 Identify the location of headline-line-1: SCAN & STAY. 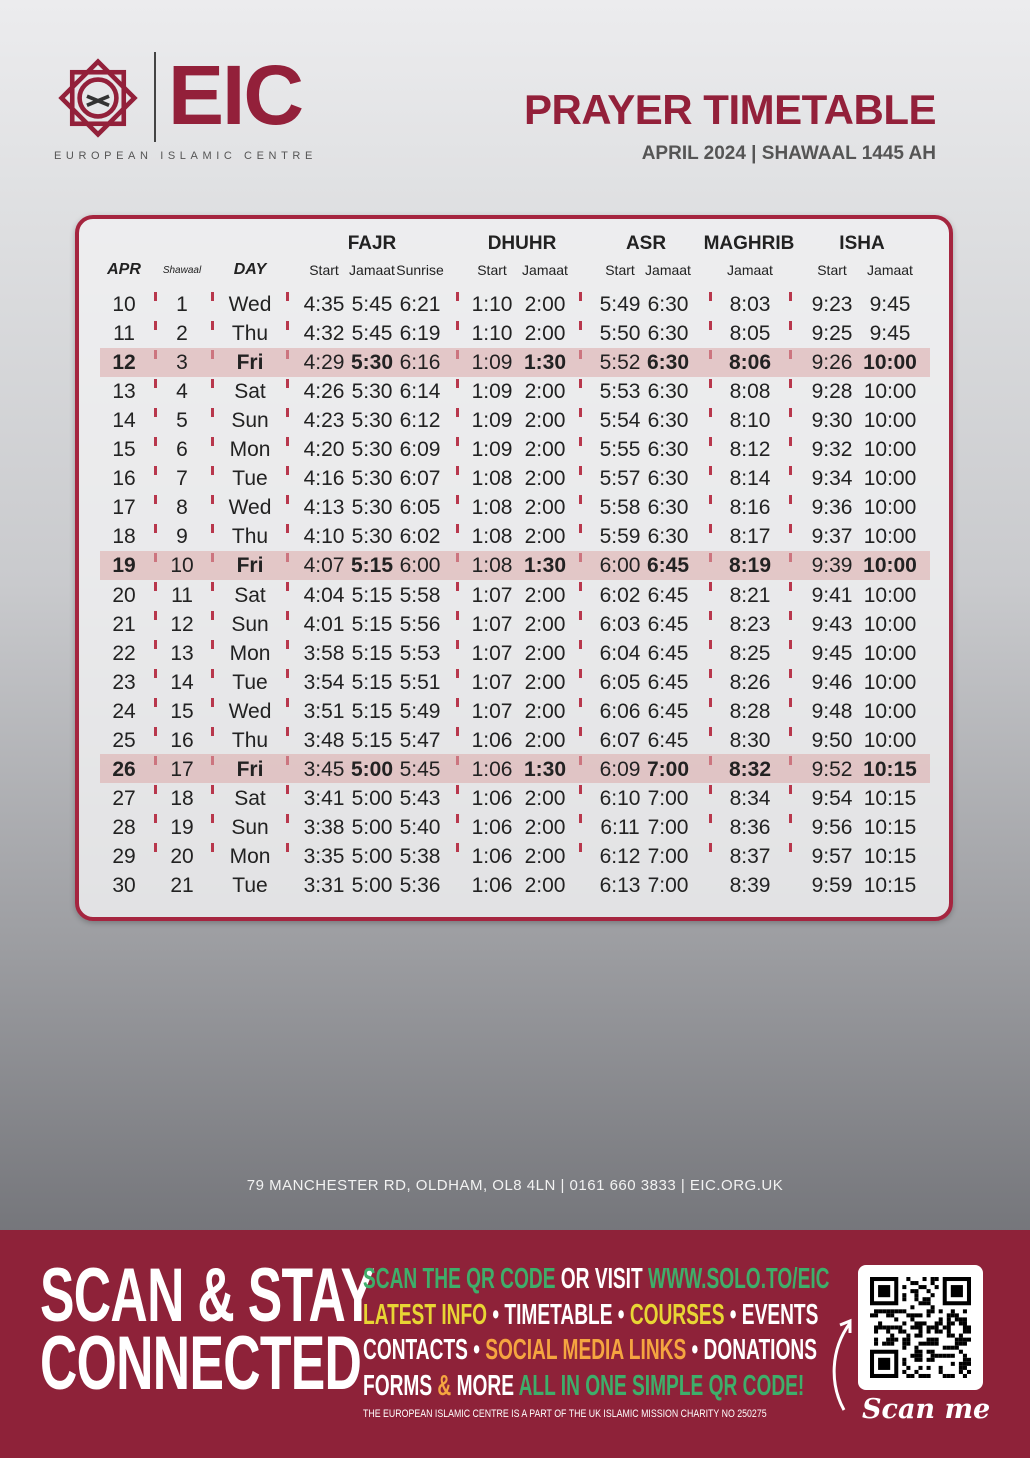
(207, 1295).